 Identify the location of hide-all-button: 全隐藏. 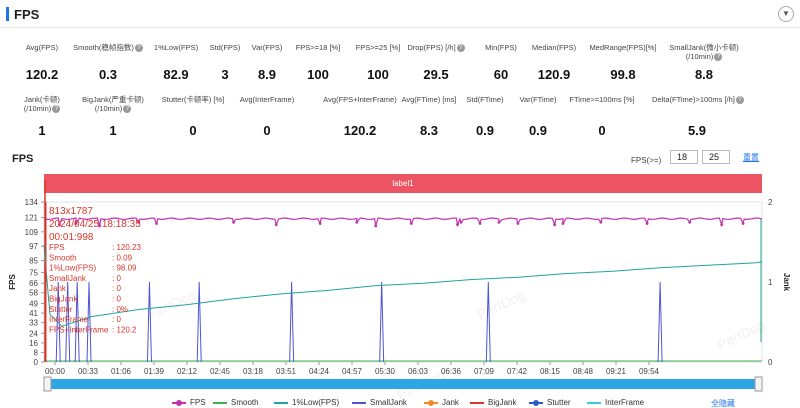
(723, 403).